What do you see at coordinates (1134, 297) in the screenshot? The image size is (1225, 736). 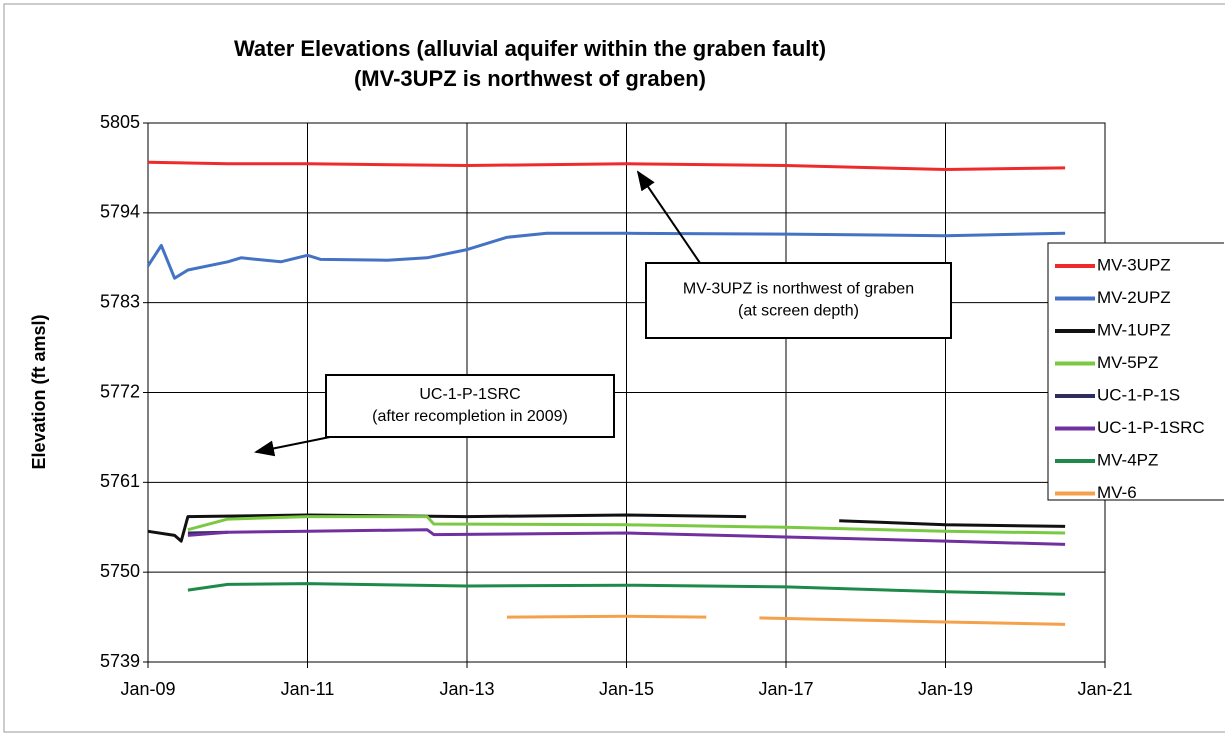 I see `legend-label: MV-2UPZ` at bounding box center [1134, 297].